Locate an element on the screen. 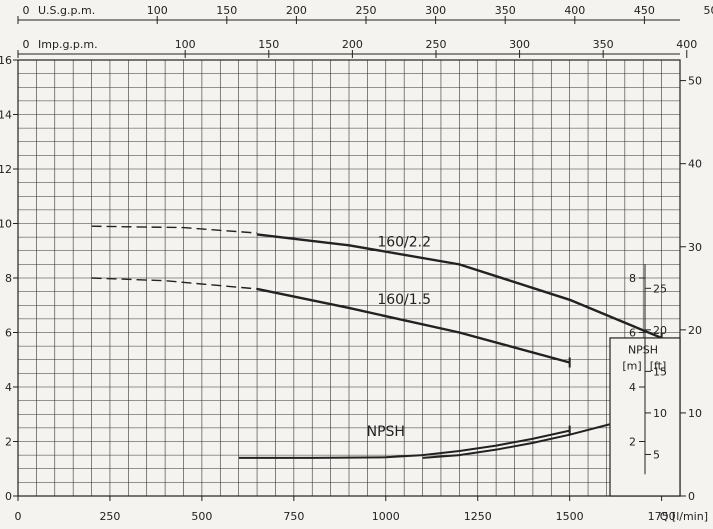 This screenshot has height=529, width=713. npsh-ft-tick-label: 25 is located at coordinates (660, 288).